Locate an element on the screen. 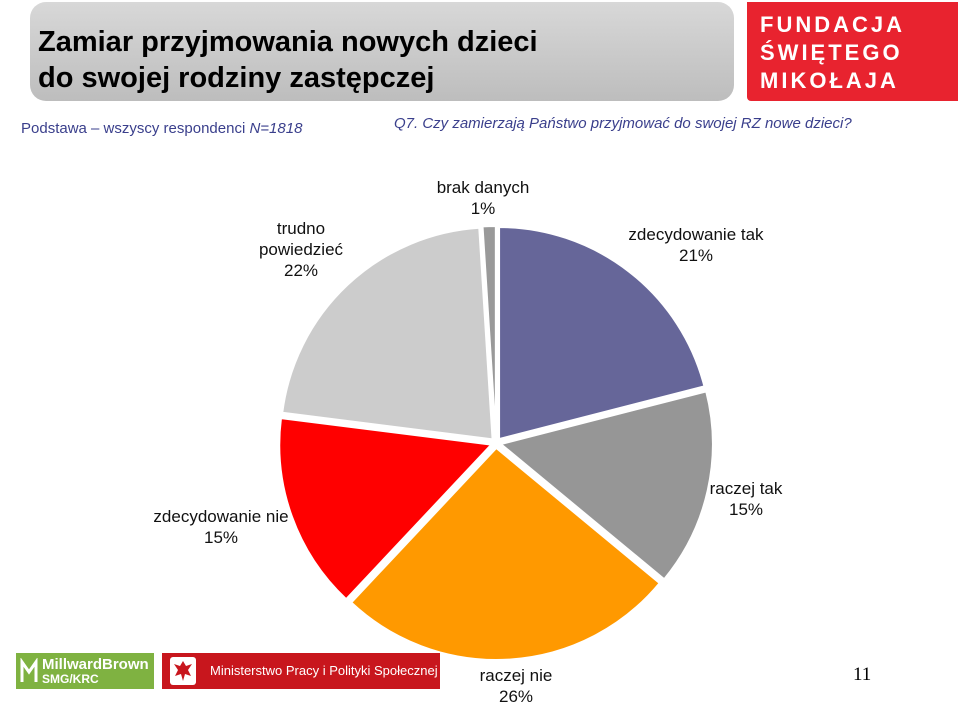 The image size is (960, 705). eagle-emblem-icon is located at coordinates (183, 671).